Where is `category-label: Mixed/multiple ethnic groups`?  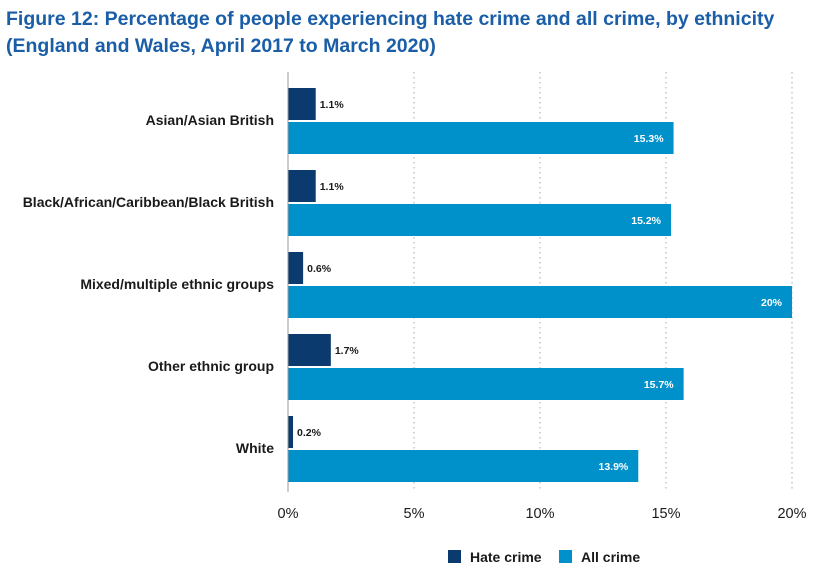 category-label: Mixed/multiple ethnic groups is located at coordinates (177, 284).